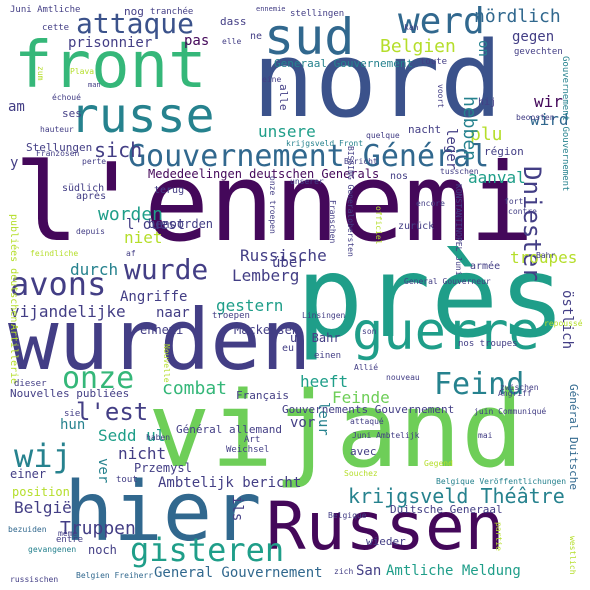 This screenshot has width=590, height=590. I want to click on word: gegen, so click(533, 37).